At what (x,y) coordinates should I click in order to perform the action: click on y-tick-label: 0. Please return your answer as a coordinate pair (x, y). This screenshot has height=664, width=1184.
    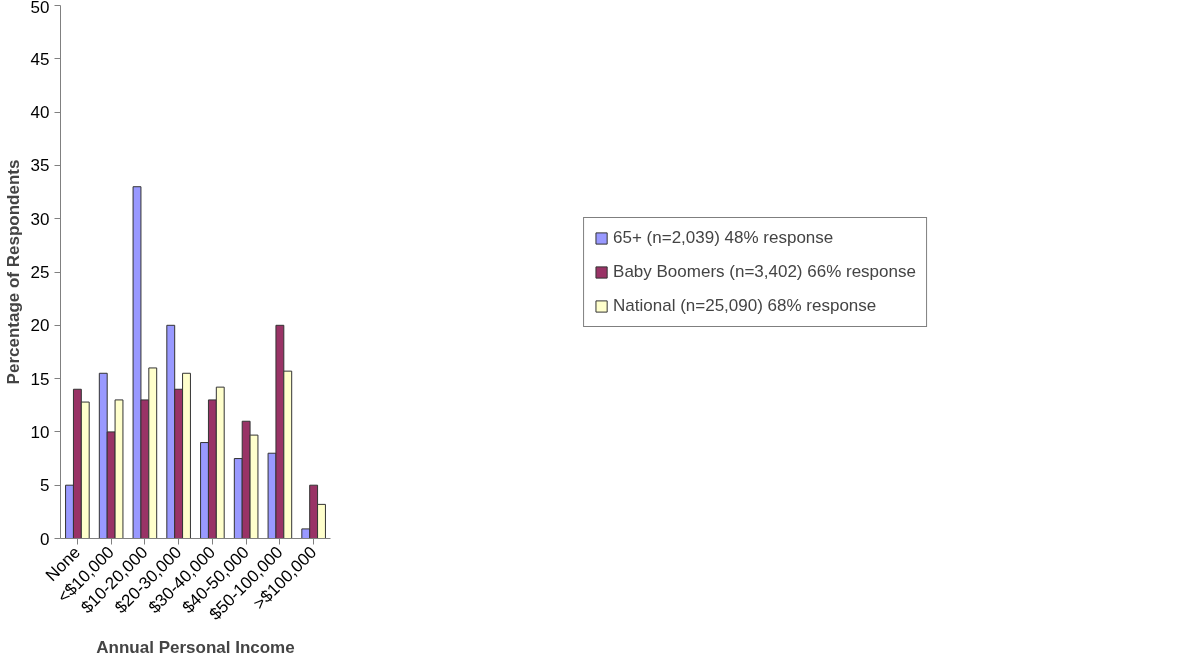
    Looking at the image, I should click on (45, 539).